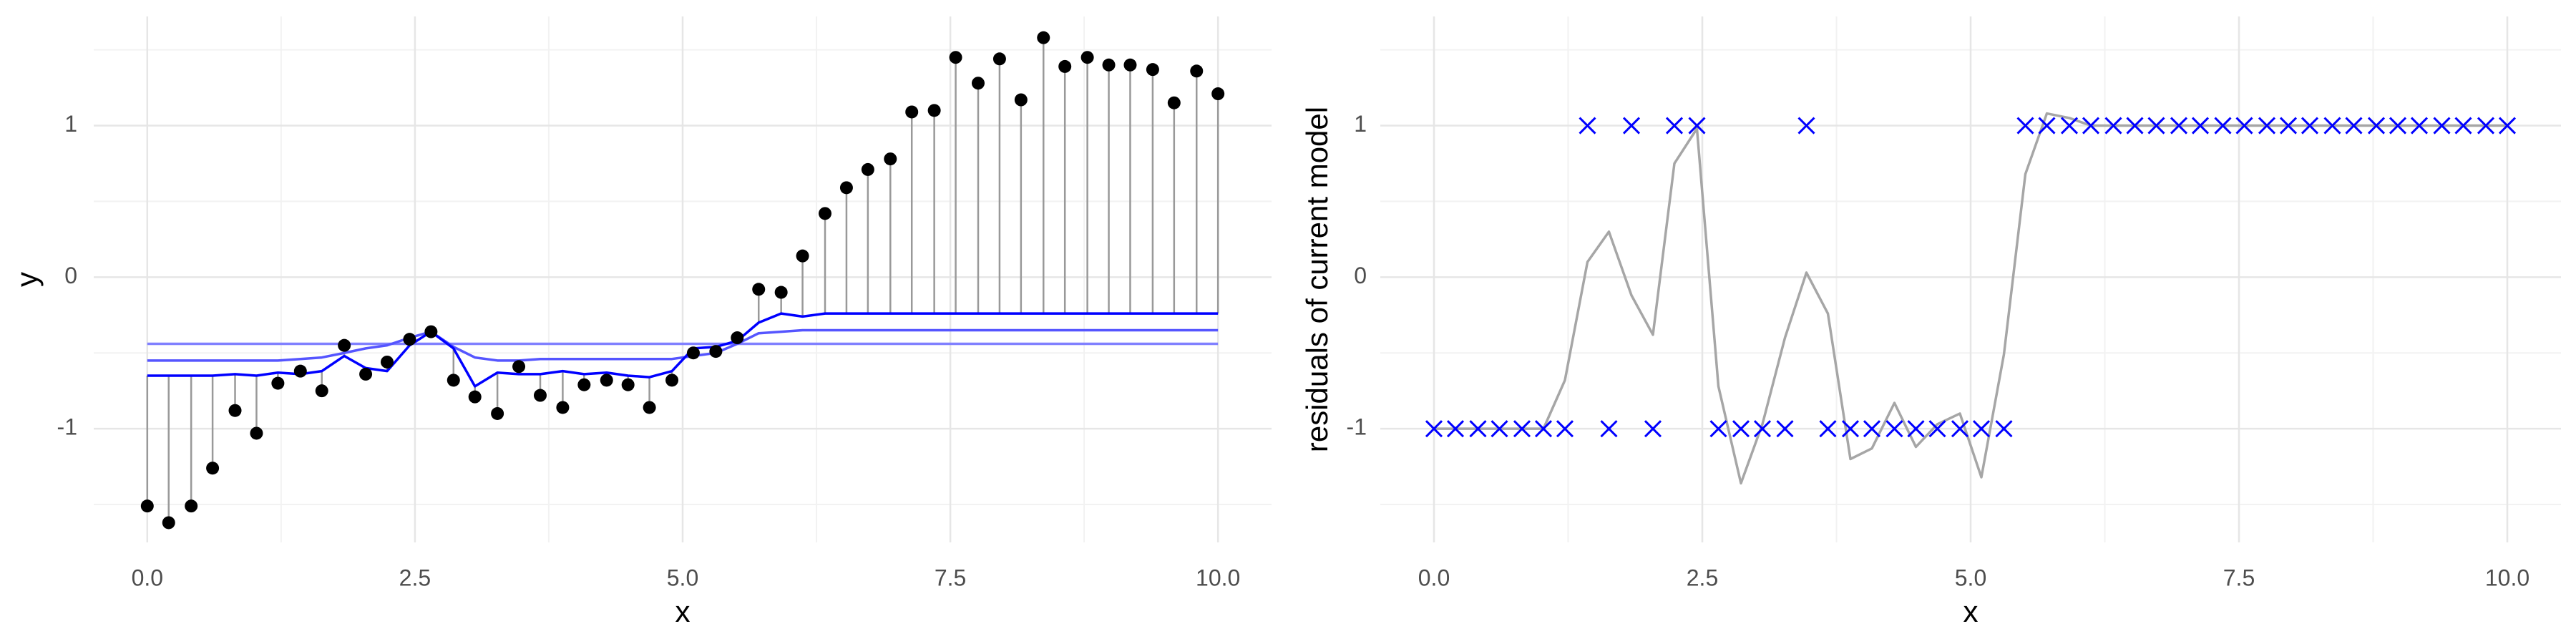 The image size is (2576, 644). What do you see at coordinates (67, 427) in the screenshot?
I see `y-tick-label: -1` at bounding box center [67, 427].